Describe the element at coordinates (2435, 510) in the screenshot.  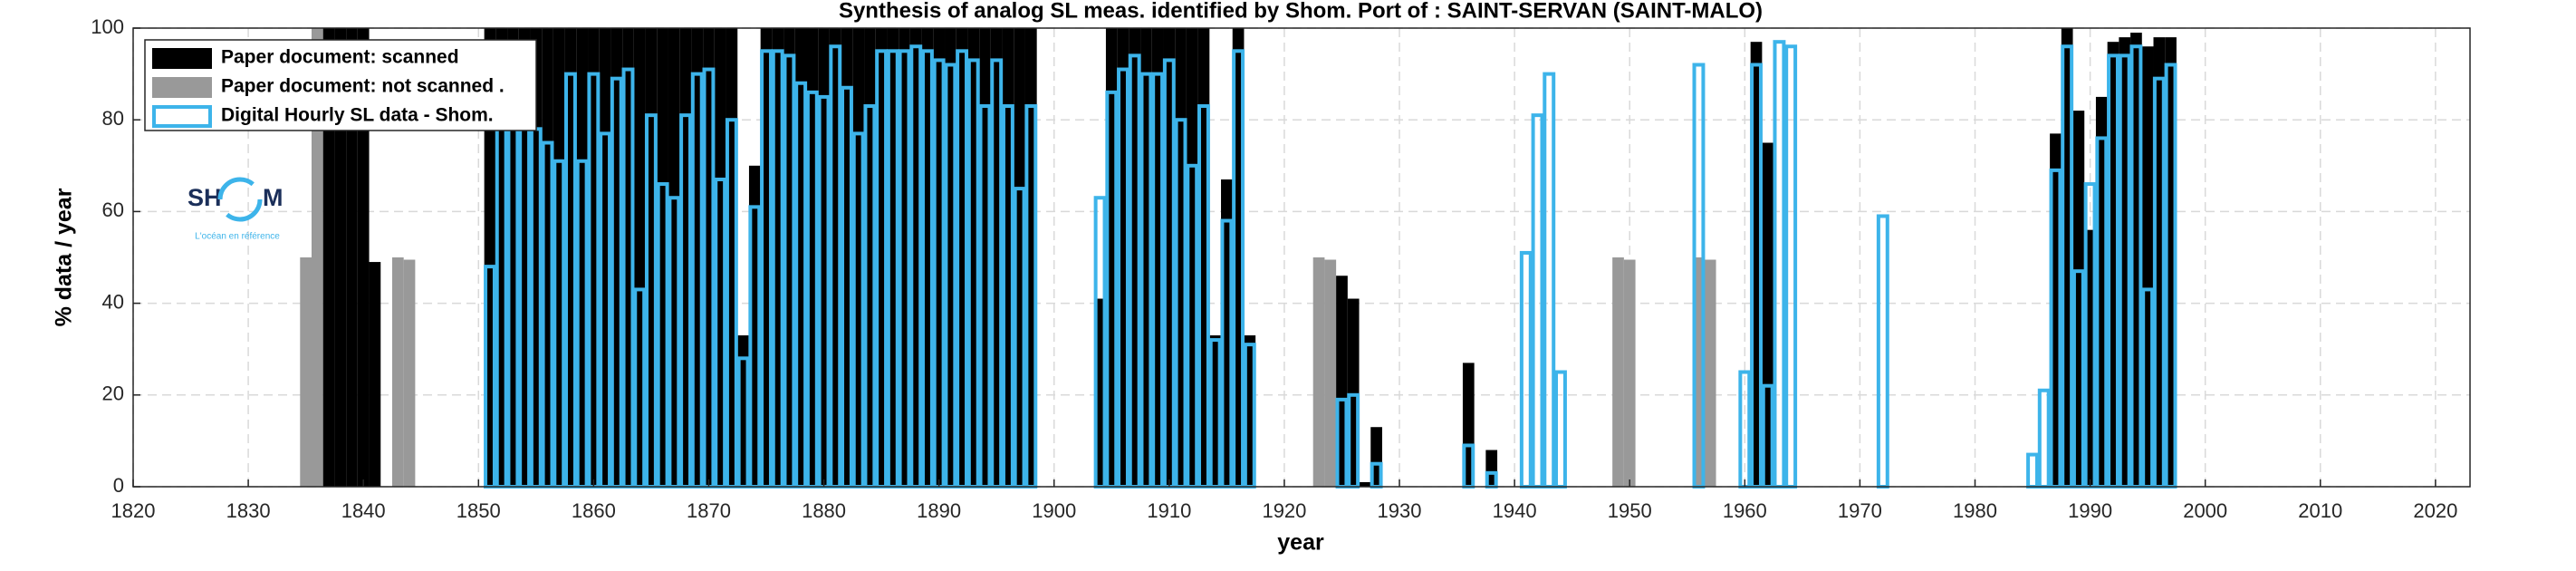
I see `x-tick-label: 2020` at that location.